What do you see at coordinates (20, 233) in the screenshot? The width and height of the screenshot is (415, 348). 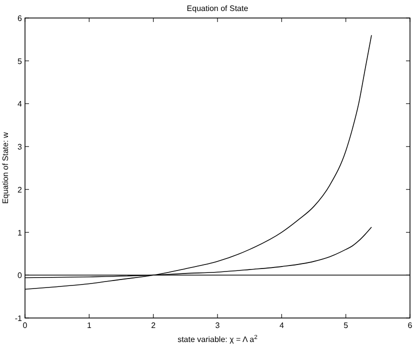 I see `y-tick-label: 1` at bounding box center [20, 233].